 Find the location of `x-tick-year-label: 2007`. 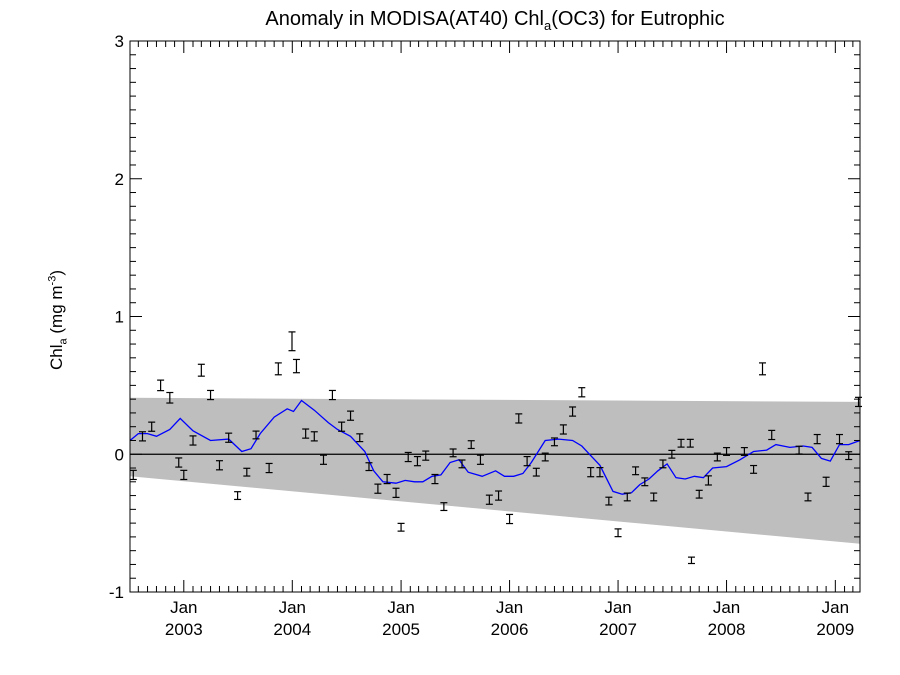

x-tick-year-label: 2007 is located at coordinates (618, 629).